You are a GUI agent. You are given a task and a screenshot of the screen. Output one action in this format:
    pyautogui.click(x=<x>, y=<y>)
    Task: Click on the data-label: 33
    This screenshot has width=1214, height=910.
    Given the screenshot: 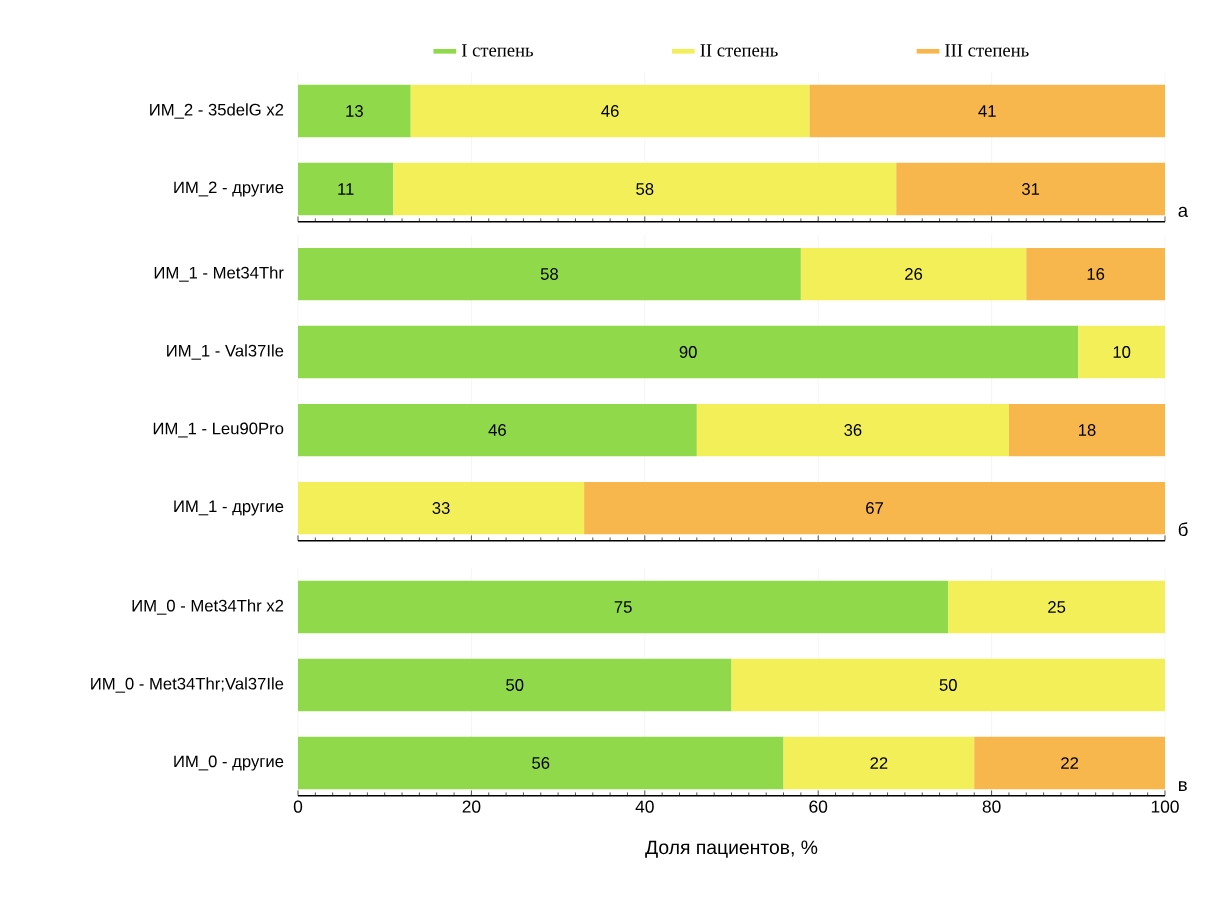 What is the action you would take?
    pyautogui.click(x=441, y=508)
    